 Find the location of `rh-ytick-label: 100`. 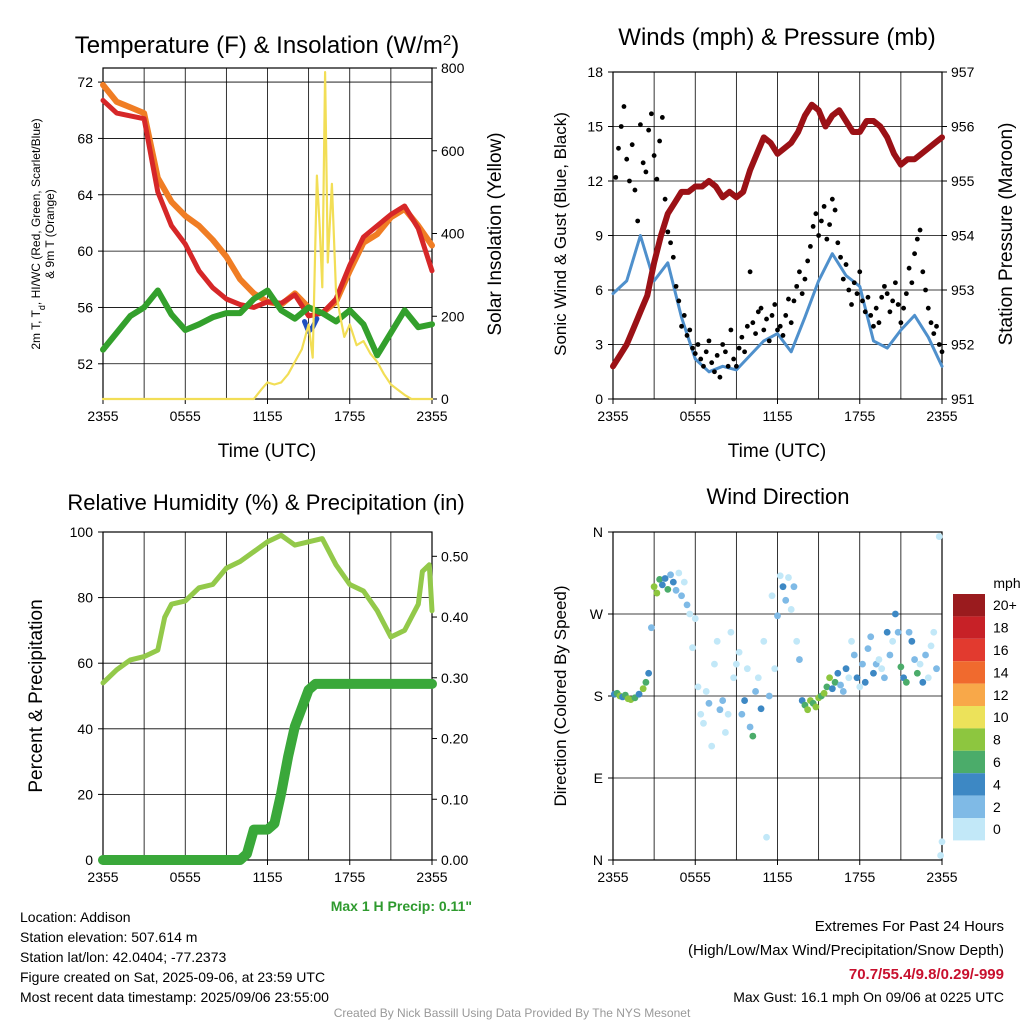

rh-ytick-label: 100 is located at coordinates (82, 532).